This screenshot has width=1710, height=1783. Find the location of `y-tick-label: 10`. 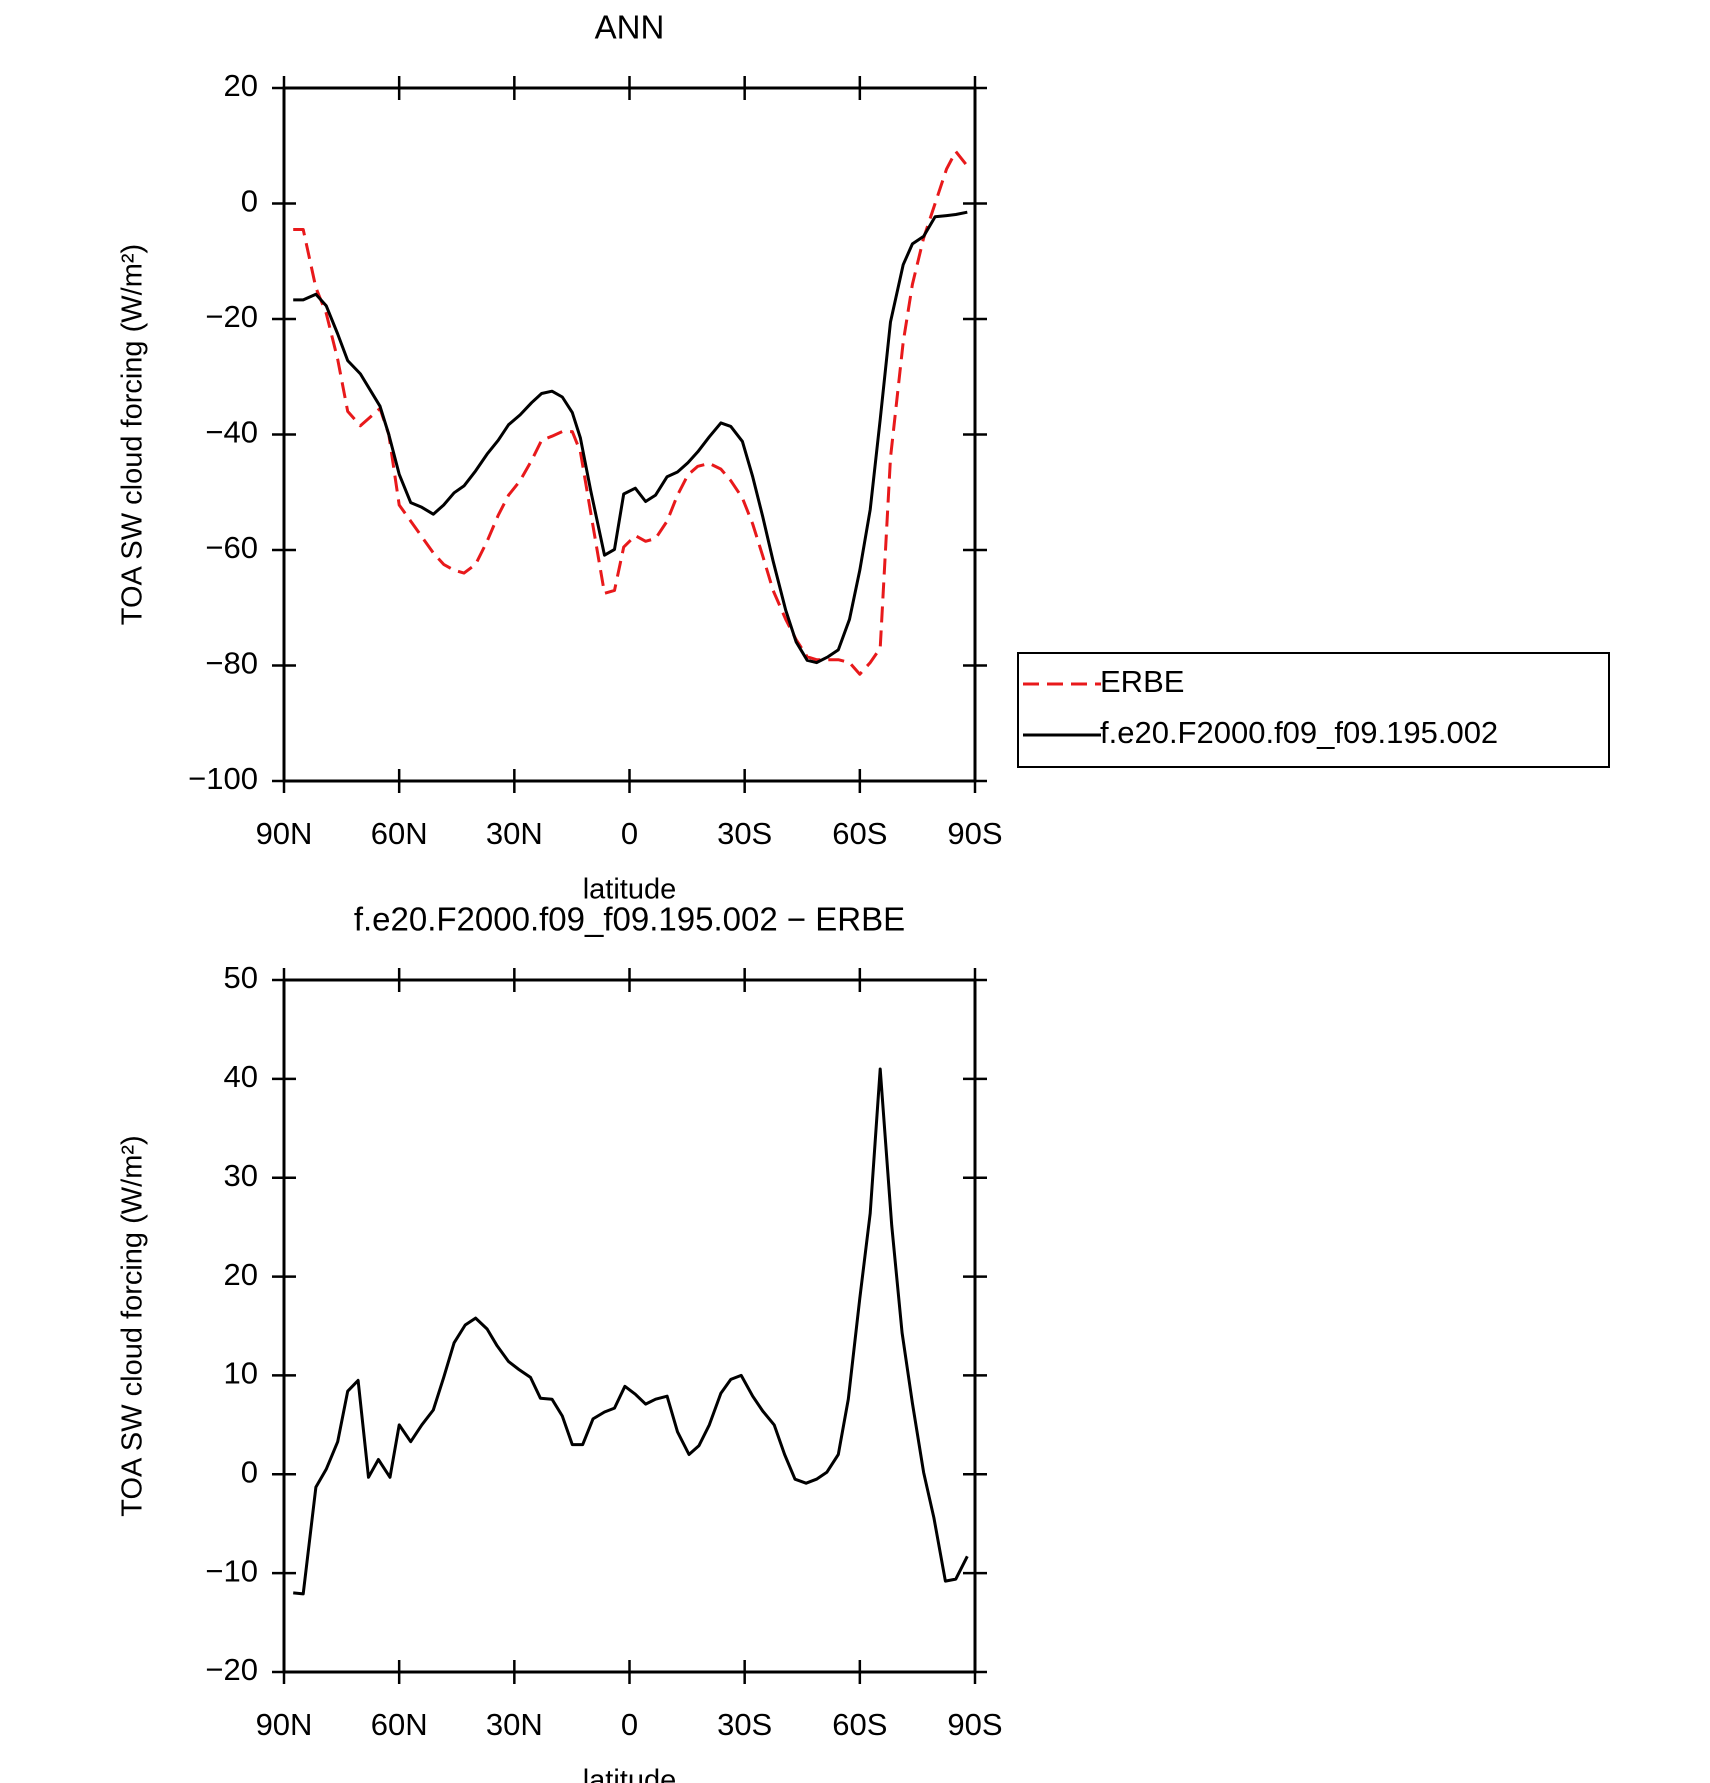

y-tick-label: 10 is located at coordinates (241, 1373).